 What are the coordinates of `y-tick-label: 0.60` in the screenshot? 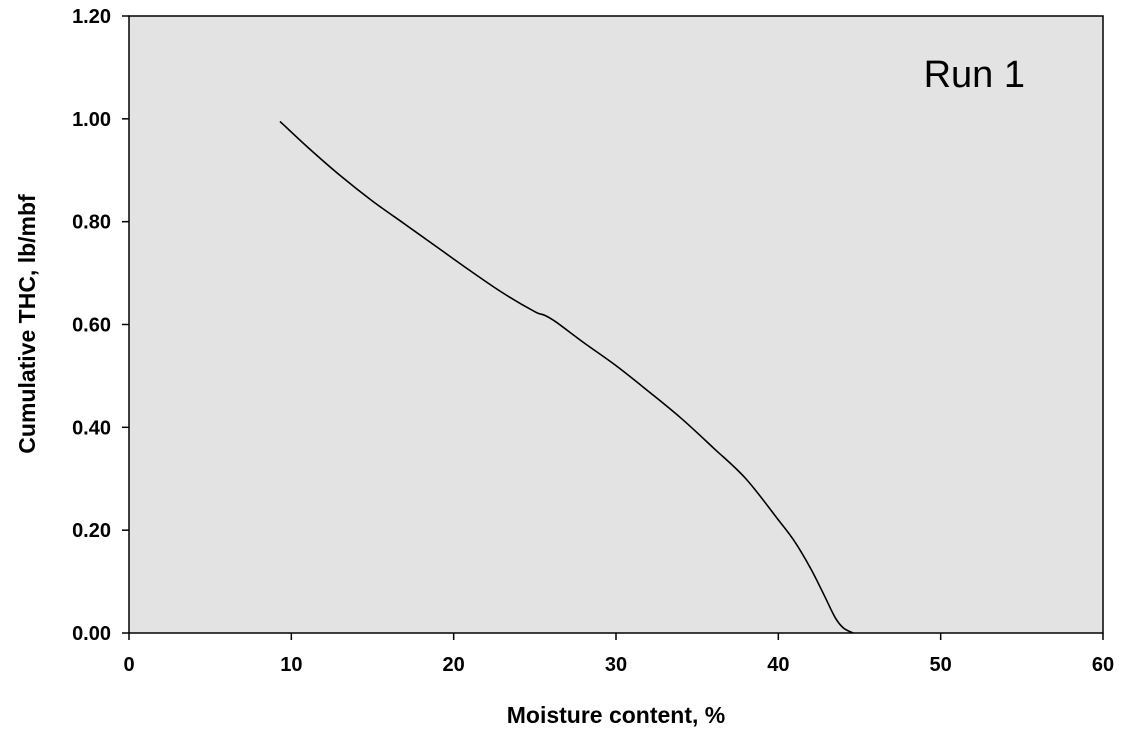 It's located at (91, 326).